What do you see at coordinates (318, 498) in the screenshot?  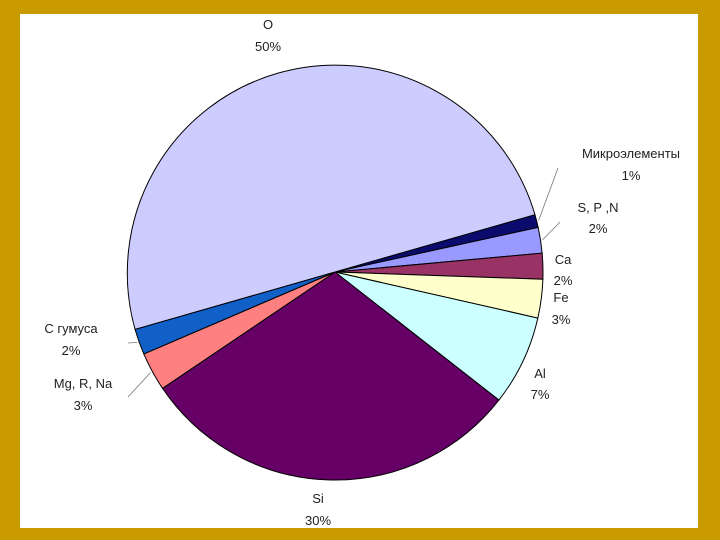 I see `slice-name-label: Si` at bounding box center [318, 498].